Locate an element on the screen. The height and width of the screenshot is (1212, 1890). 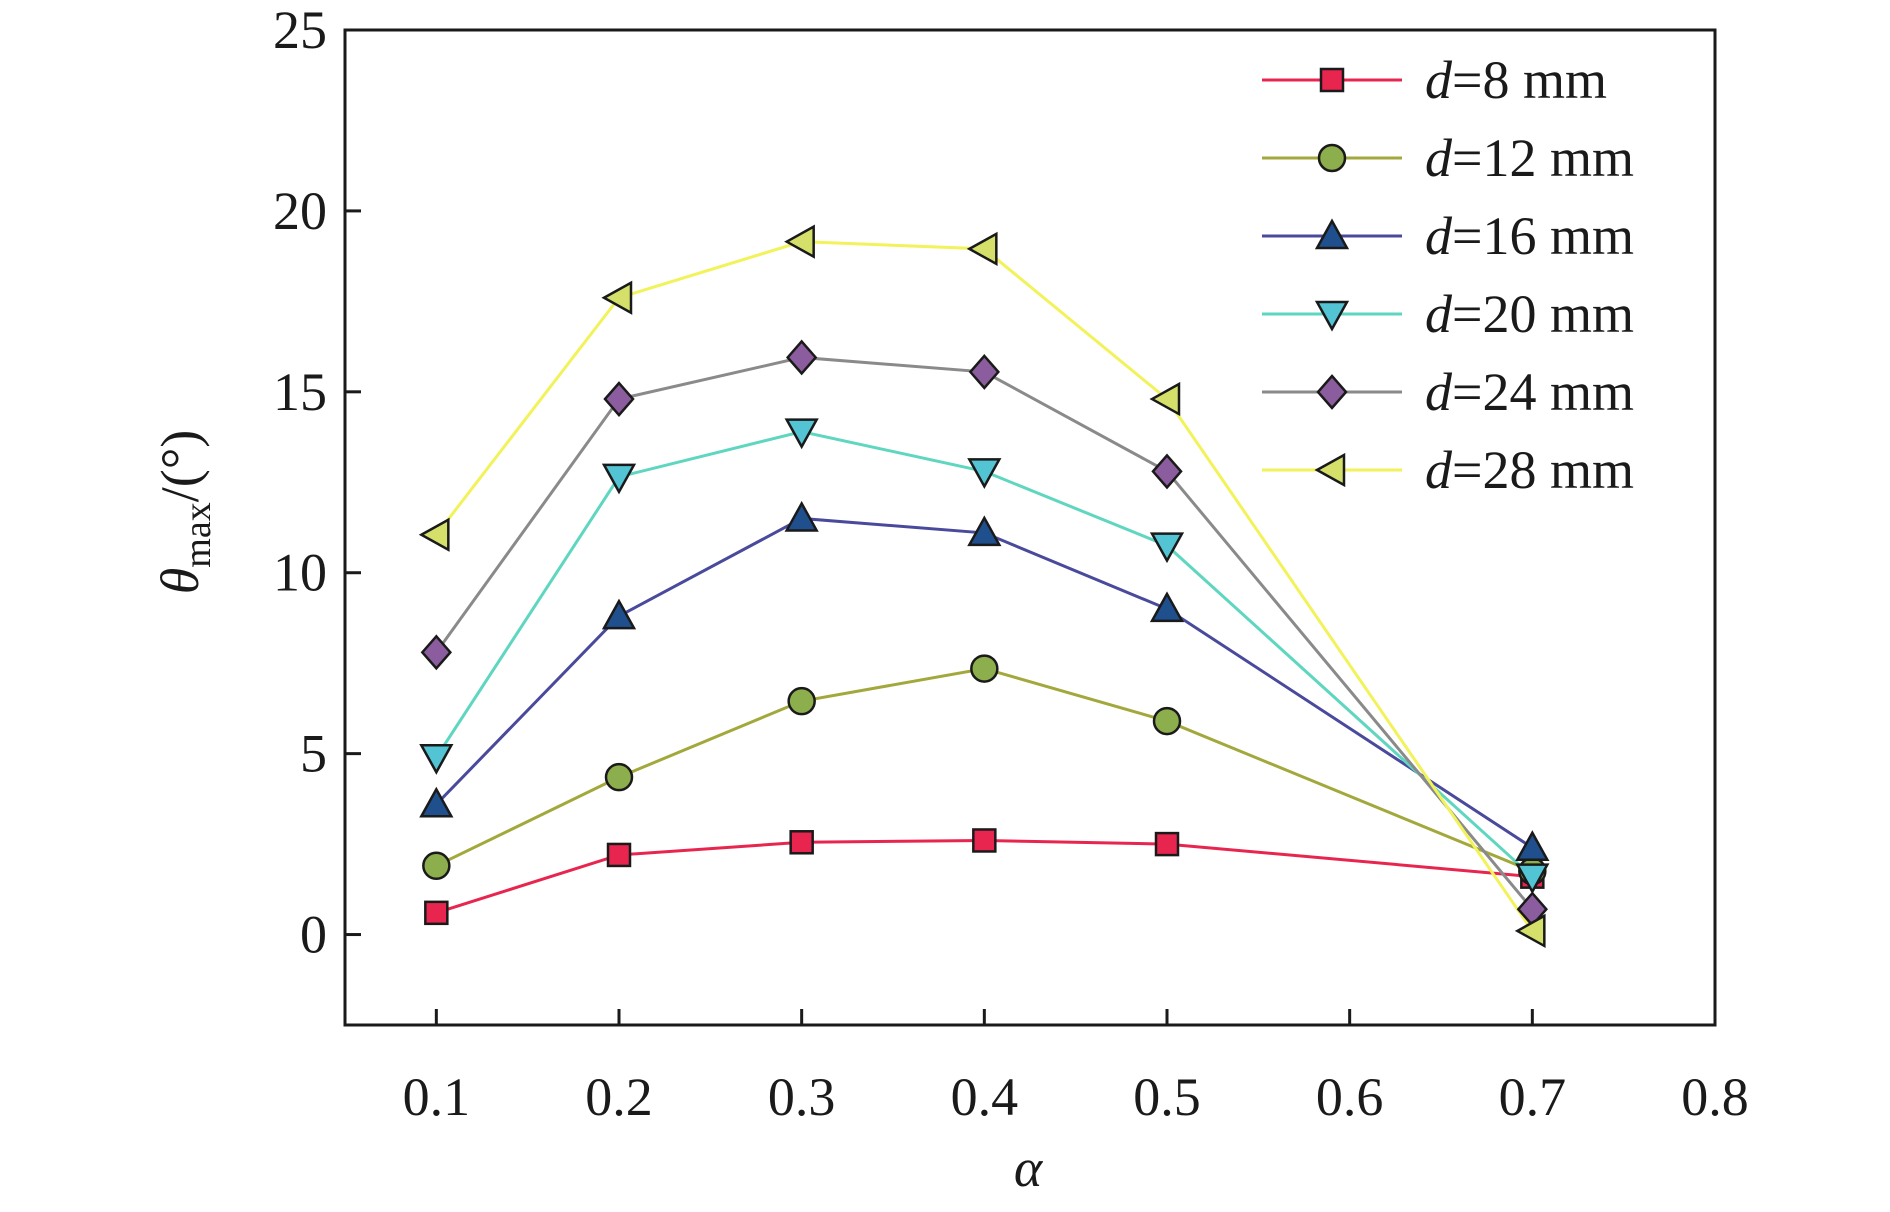
x-tick-label: 0.8 is located at coordinates (1715, 1097).